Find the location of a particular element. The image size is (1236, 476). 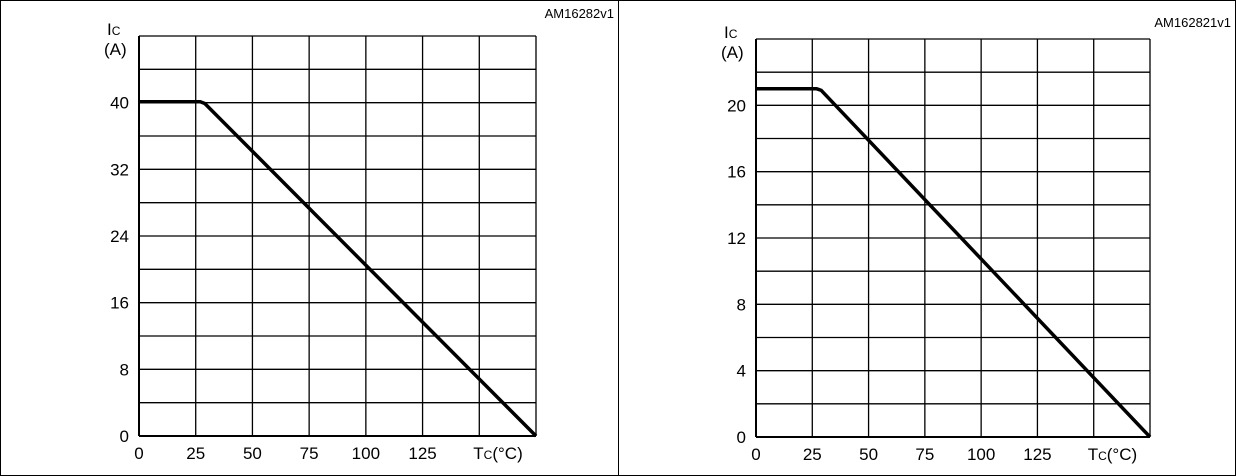

y-tick-label: 20 is located at coordinates (736, 105).